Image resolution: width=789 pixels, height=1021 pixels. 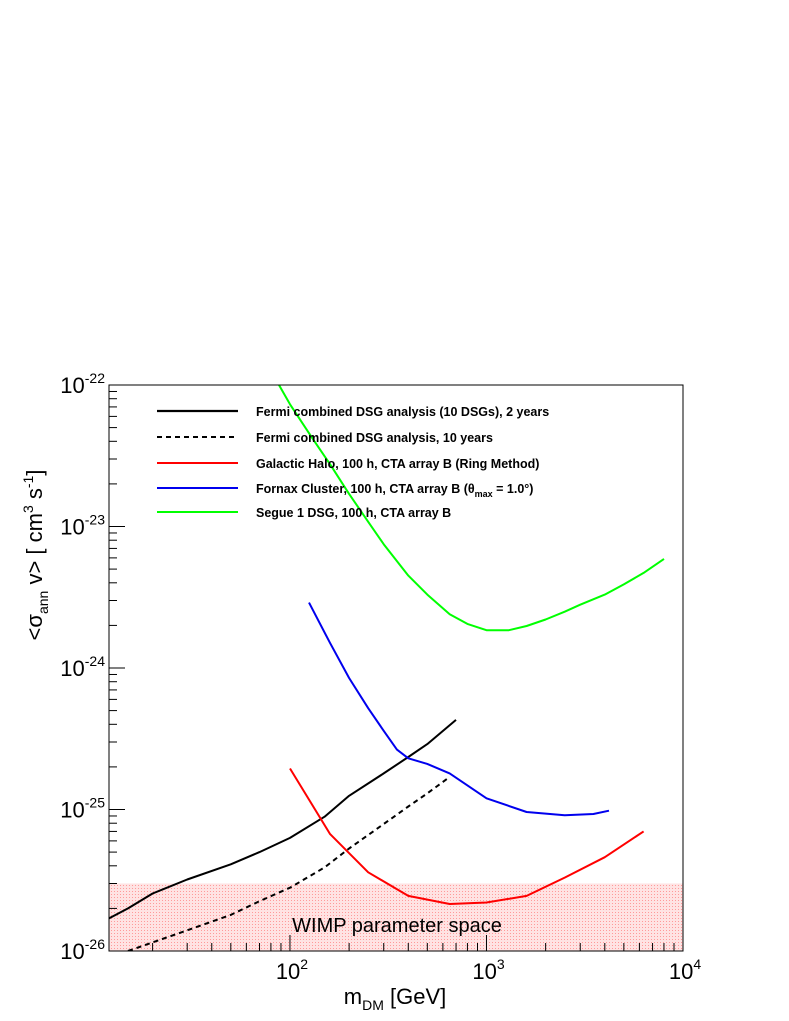 I want to click on y-tick-label: 10-24, so click(x=82, y=667).